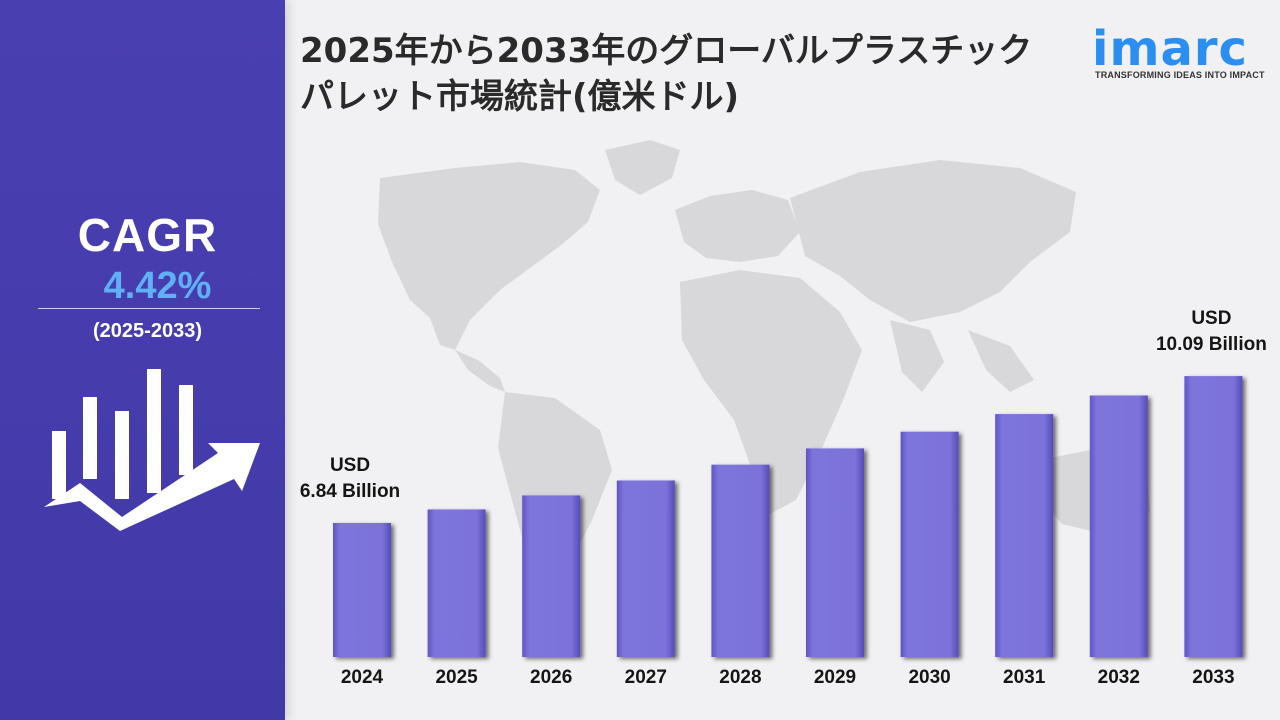 The width and height of the screenshot is (1280, 720). What do you see at coordinates (835, 677) in the screenshot?
I see `x-tick-label: 2029` at bounding box center [835, 677].